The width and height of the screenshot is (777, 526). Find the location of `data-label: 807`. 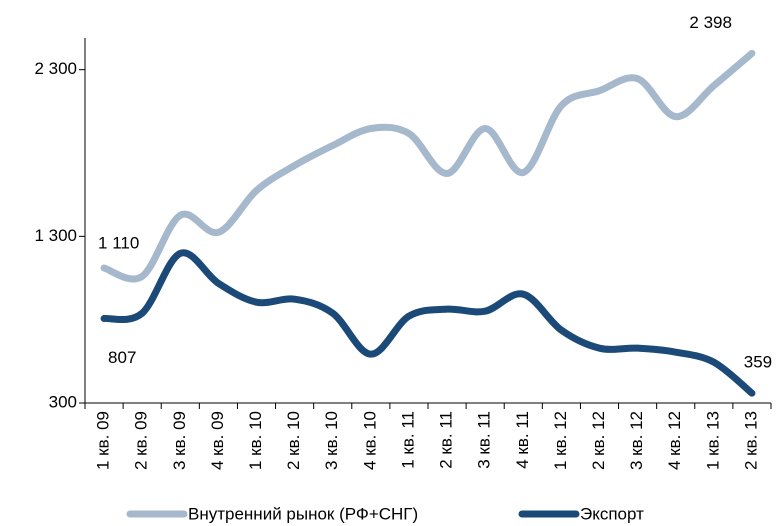

data-label: 807 is located at coordinates (122, 357).